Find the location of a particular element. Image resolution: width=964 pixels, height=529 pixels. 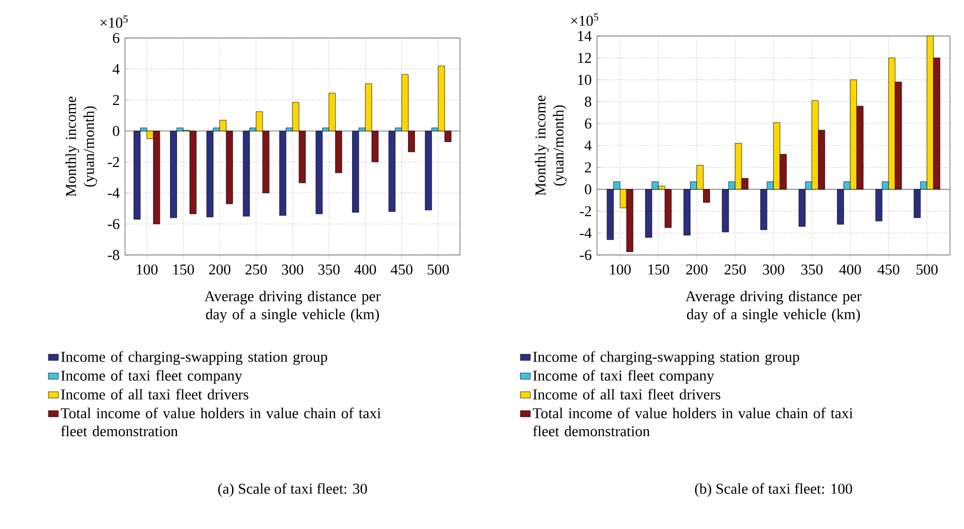

text: (b) Scale of taxi fleet: 100 is located at coordinates (773, 490).